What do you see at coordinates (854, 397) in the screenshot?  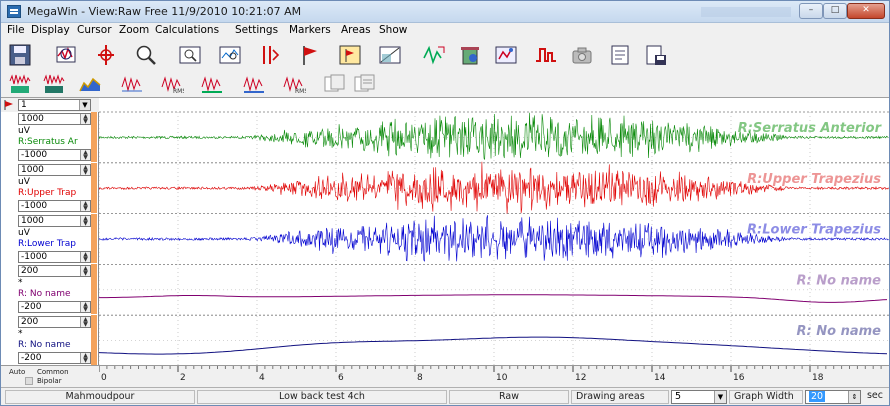 I see `spin-arrows-icon: ⇕` at bounding box center [854, 397].